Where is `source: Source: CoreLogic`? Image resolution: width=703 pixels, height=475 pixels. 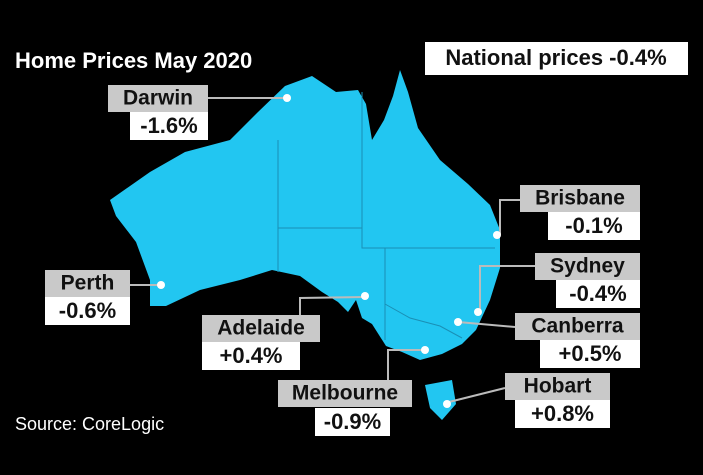
source: Source: CoreLogic is located at coordinates (89, 424).